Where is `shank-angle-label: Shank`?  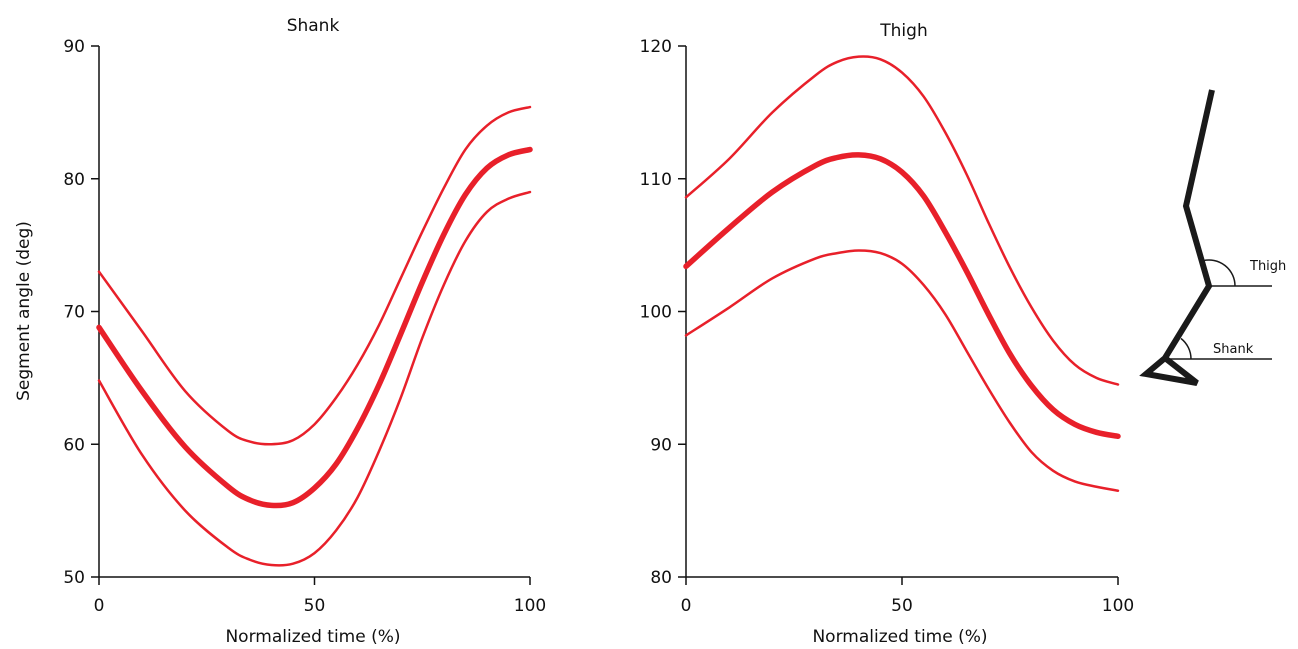
shank-angle-label: Shank is located at coordinates (1233, 349).